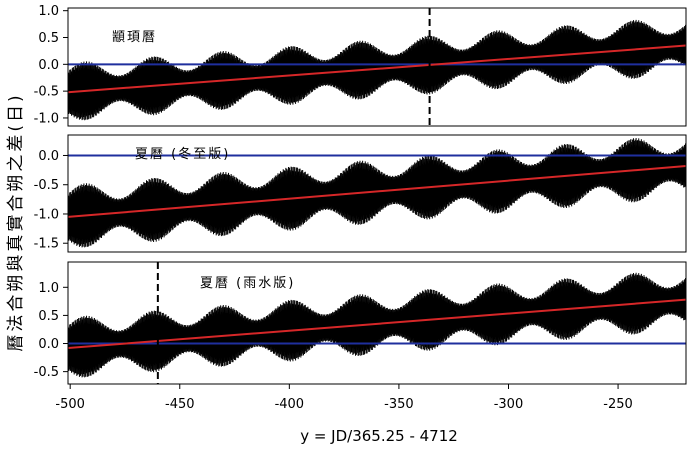 The height and width of the screenshot is (454, 700). What do you see at coordinates (180, 404) in the screenshot?
I see `x-tick-label: -450` at bounding box center [180, 404].